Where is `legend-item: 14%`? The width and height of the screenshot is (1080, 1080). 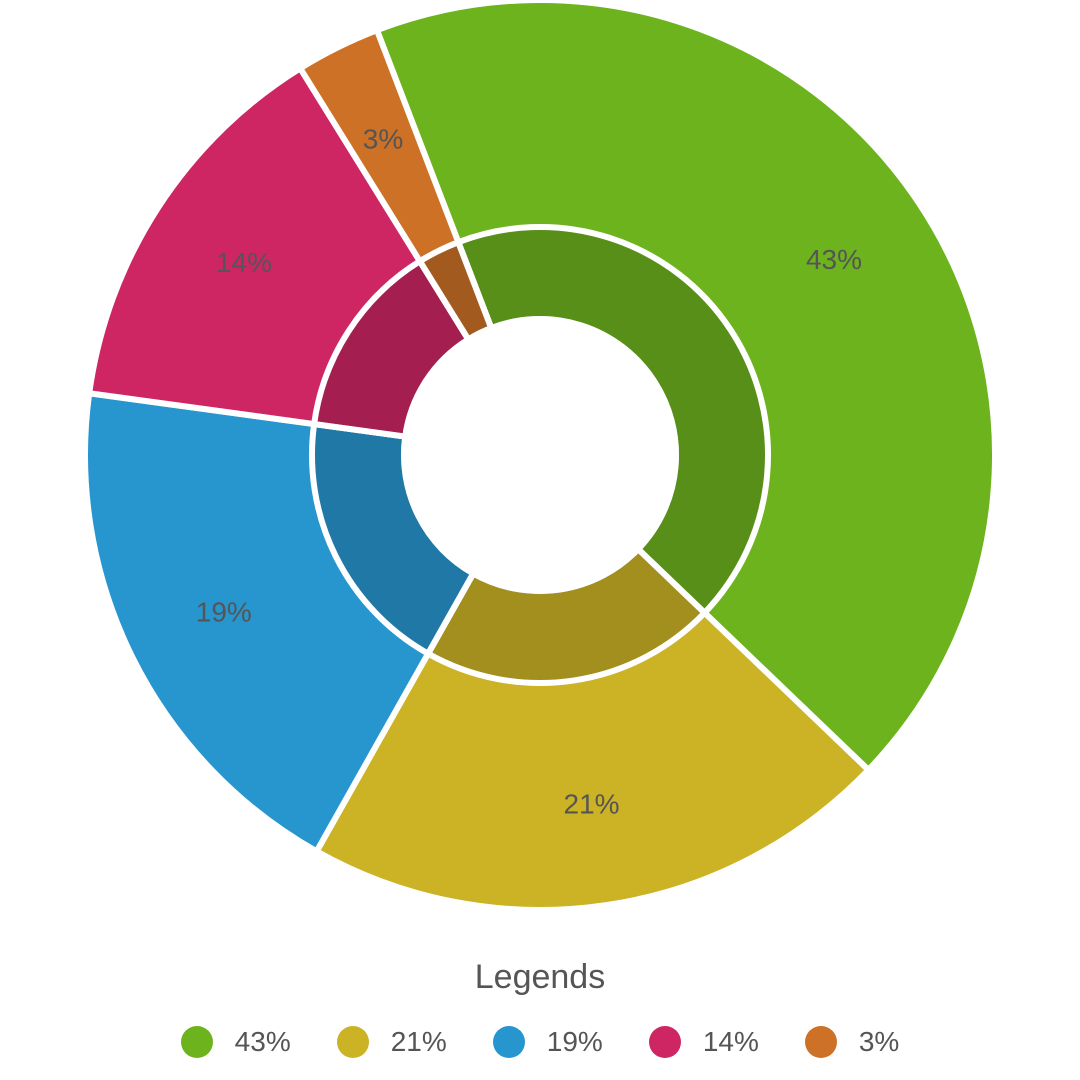
legend-item: 14% is located at coordinates (703, 1042).